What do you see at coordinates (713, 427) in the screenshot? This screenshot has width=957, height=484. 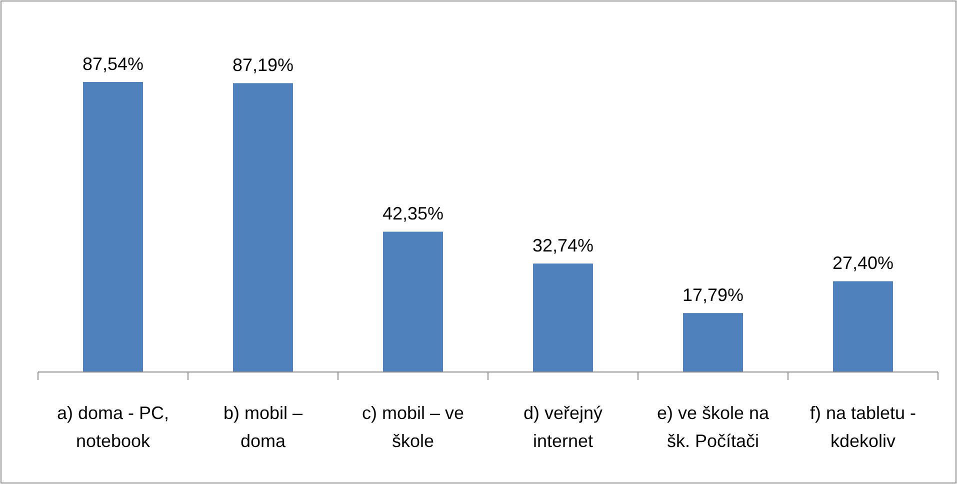 I see `x-tick-label: e) ve škole na šk. Počítači` at bounding box center [713, 427].